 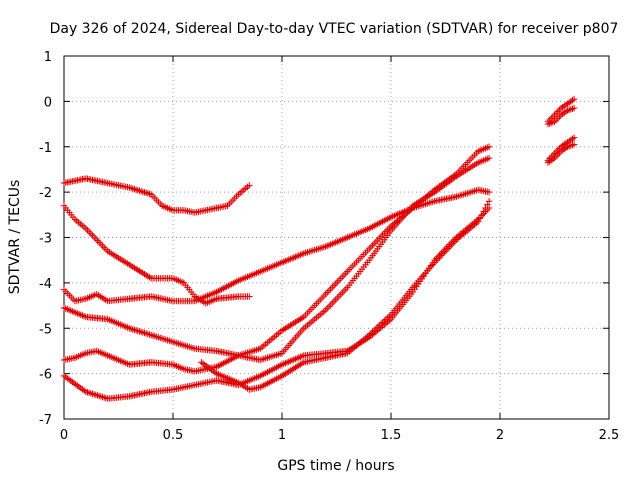 I want to click on x-tick-label: 0.5, so click(x=173, y=435).